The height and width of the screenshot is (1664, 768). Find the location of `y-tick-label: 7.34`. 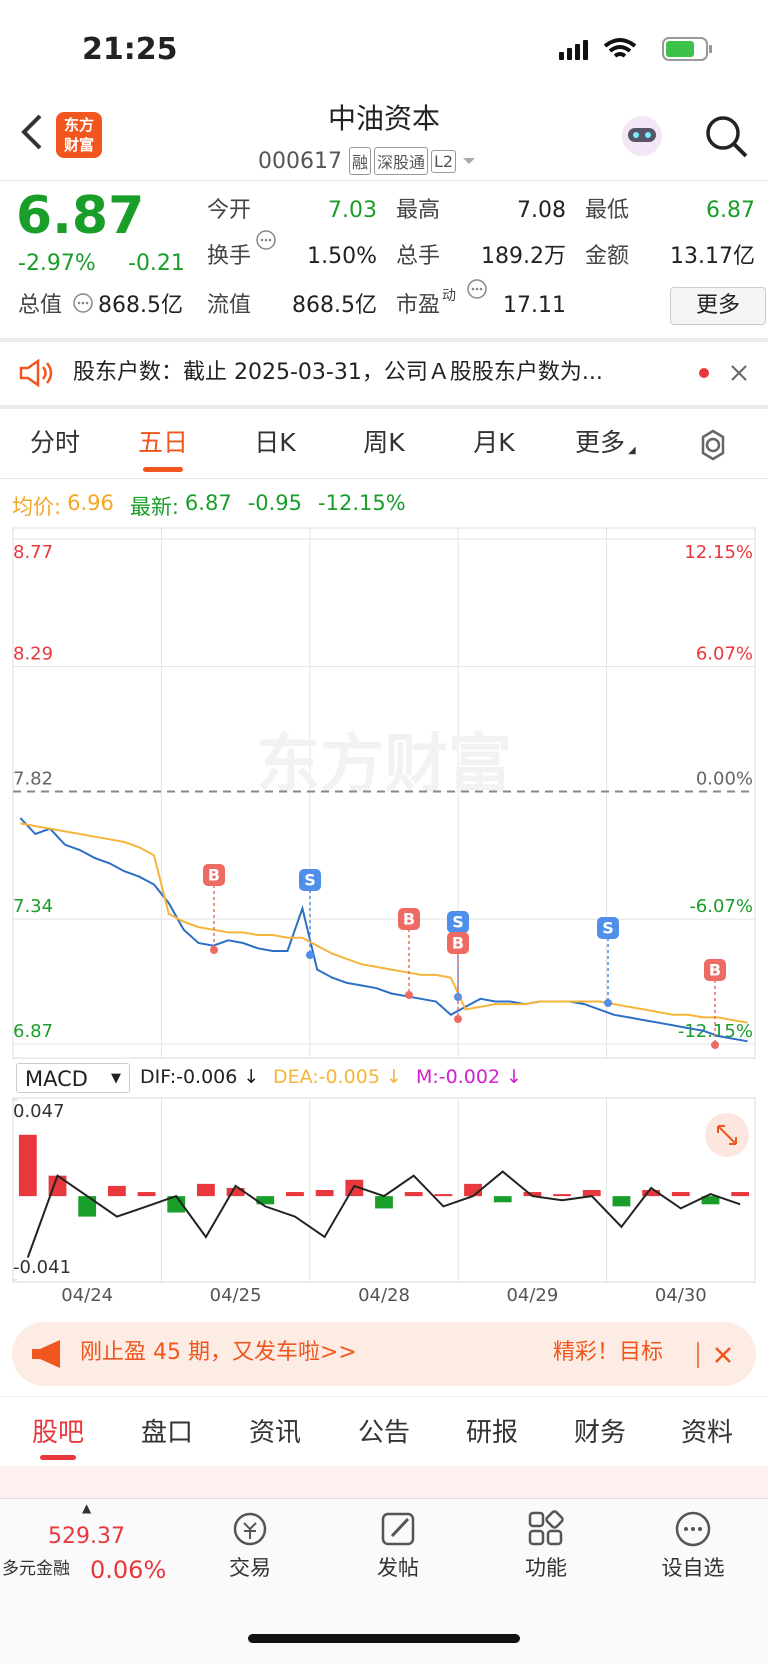

y-tick-label: 7.34 is located at coordinates (33, 906).